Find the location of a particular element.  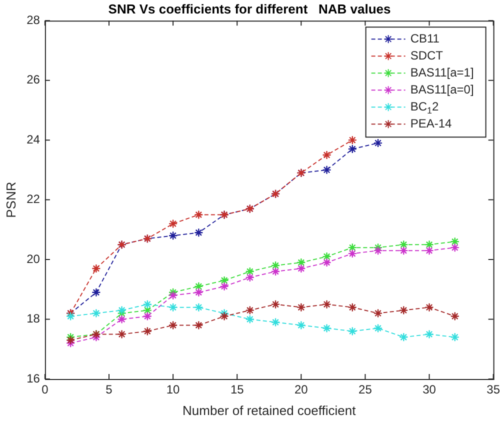

legend-label: BAS11[a=1] is located at coordinates (442, 72).